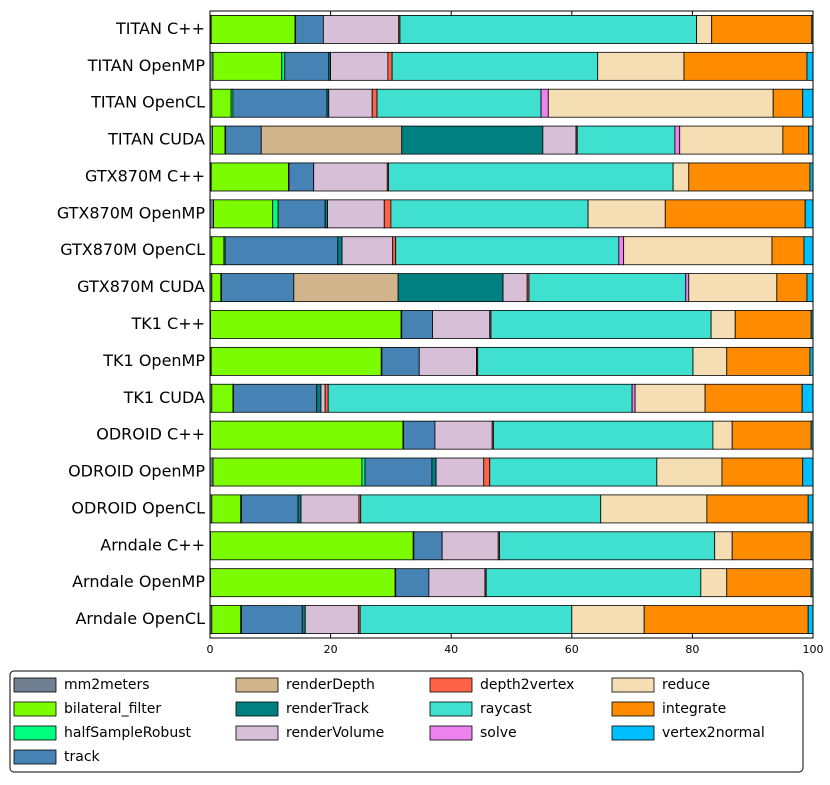  What do you see at coordinates (451, 649) in the screenshot?
I see `x-tick-label: 40` at bounding box center [451, 649].